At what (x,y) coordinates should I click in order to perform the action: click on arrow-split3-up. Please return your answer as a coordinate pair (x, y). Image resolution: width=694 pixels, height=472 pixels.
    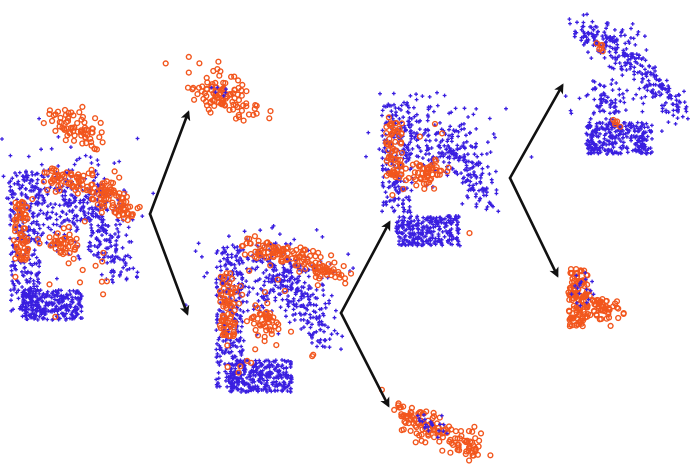
    Looking at the image, I should click on (536, 131).